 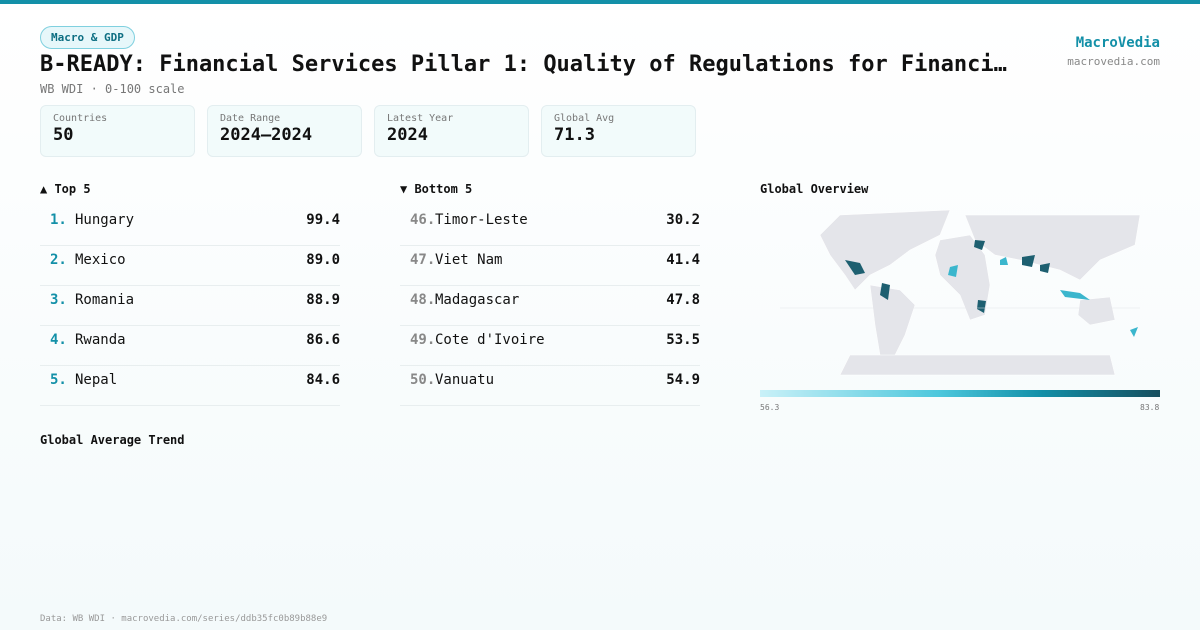 I want to click on score: 99.4, so click(x=323, y=220).